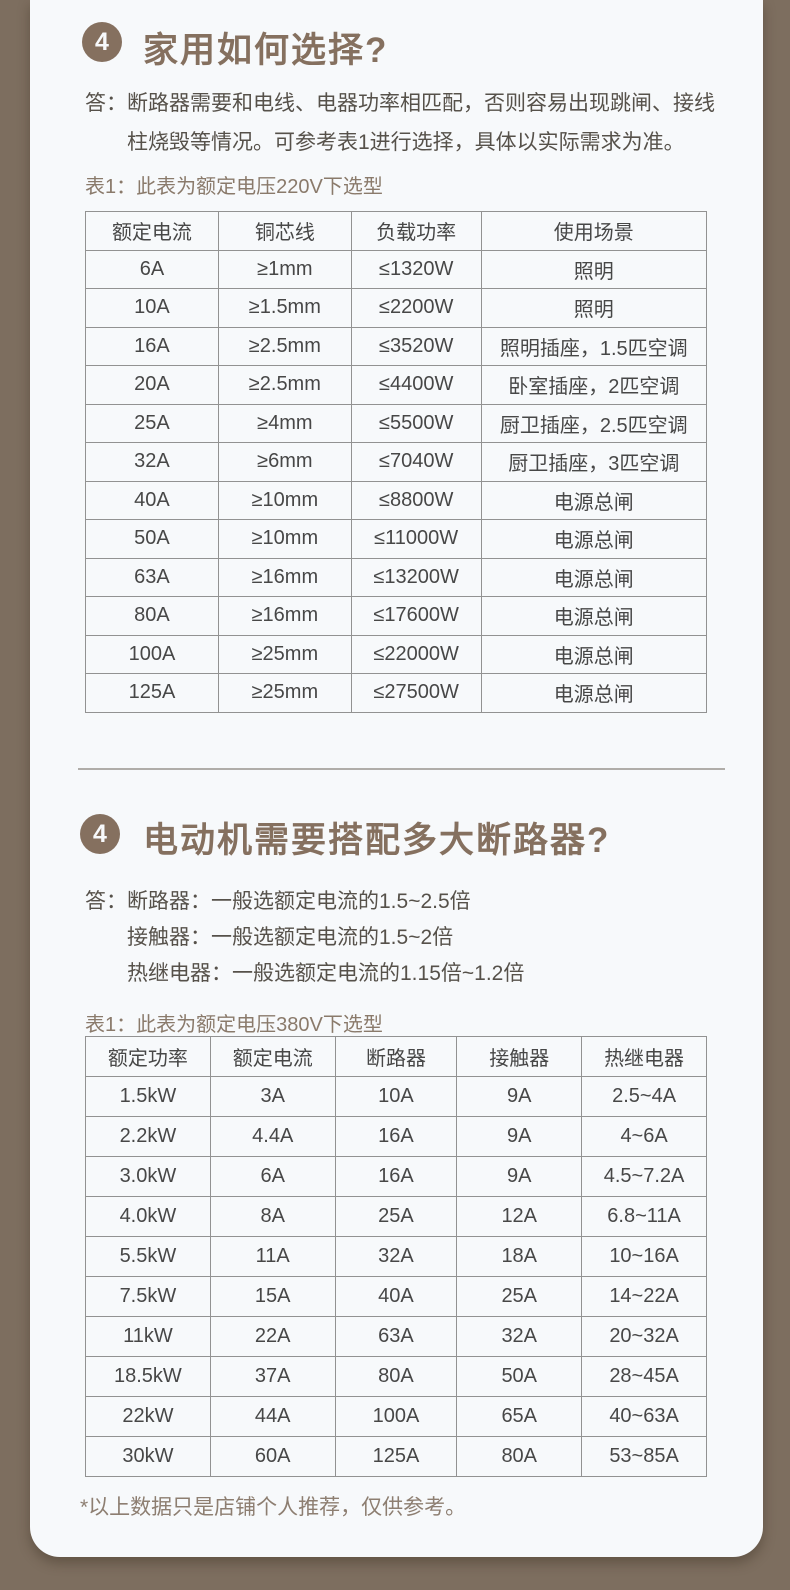 Image resolution: width=790 pixels, height=1590 pixels. I want to click on table-cell: 16A, so click(152, 346).